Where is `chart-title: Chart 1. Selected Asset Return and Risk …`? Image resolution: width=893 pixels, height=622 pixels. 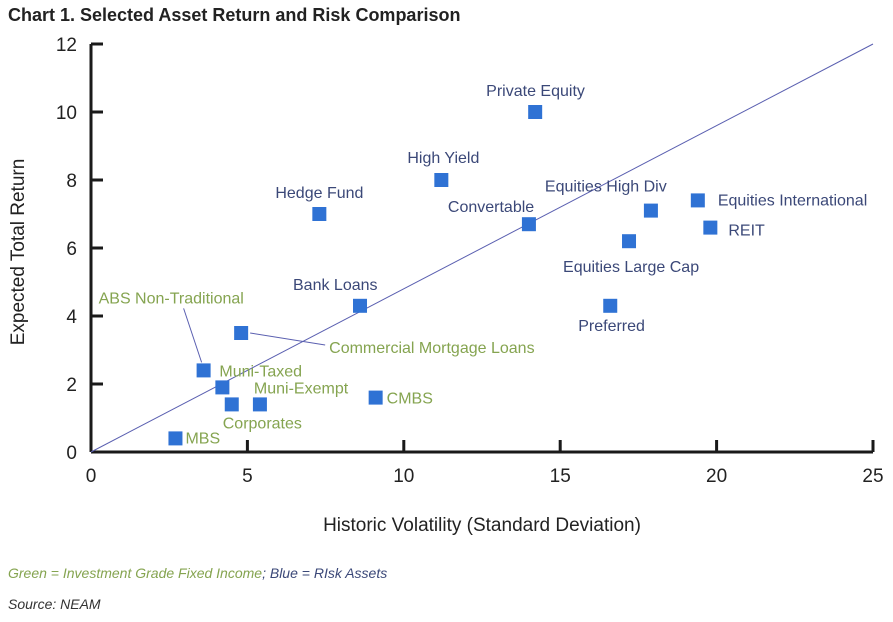
chart-title: Chart 1. Selected Asset Return and Risk … is located at coordinates (234, 15).